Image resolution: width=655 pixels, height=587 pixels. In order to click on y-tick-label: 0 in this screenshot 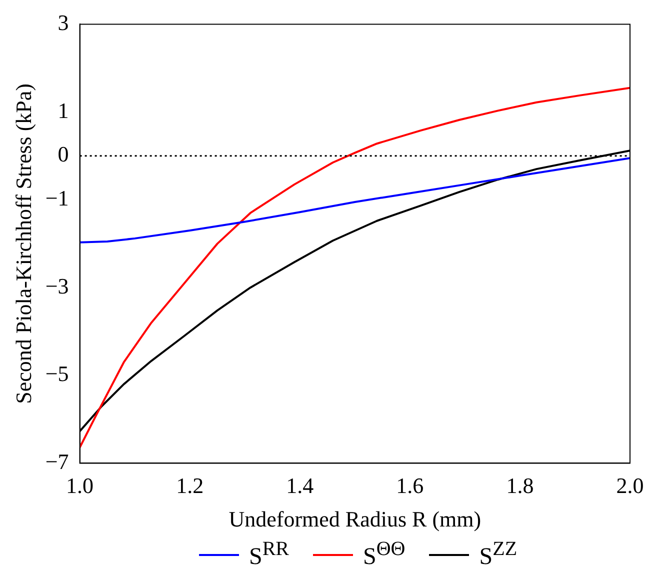, I will do `click(63, 154)`.